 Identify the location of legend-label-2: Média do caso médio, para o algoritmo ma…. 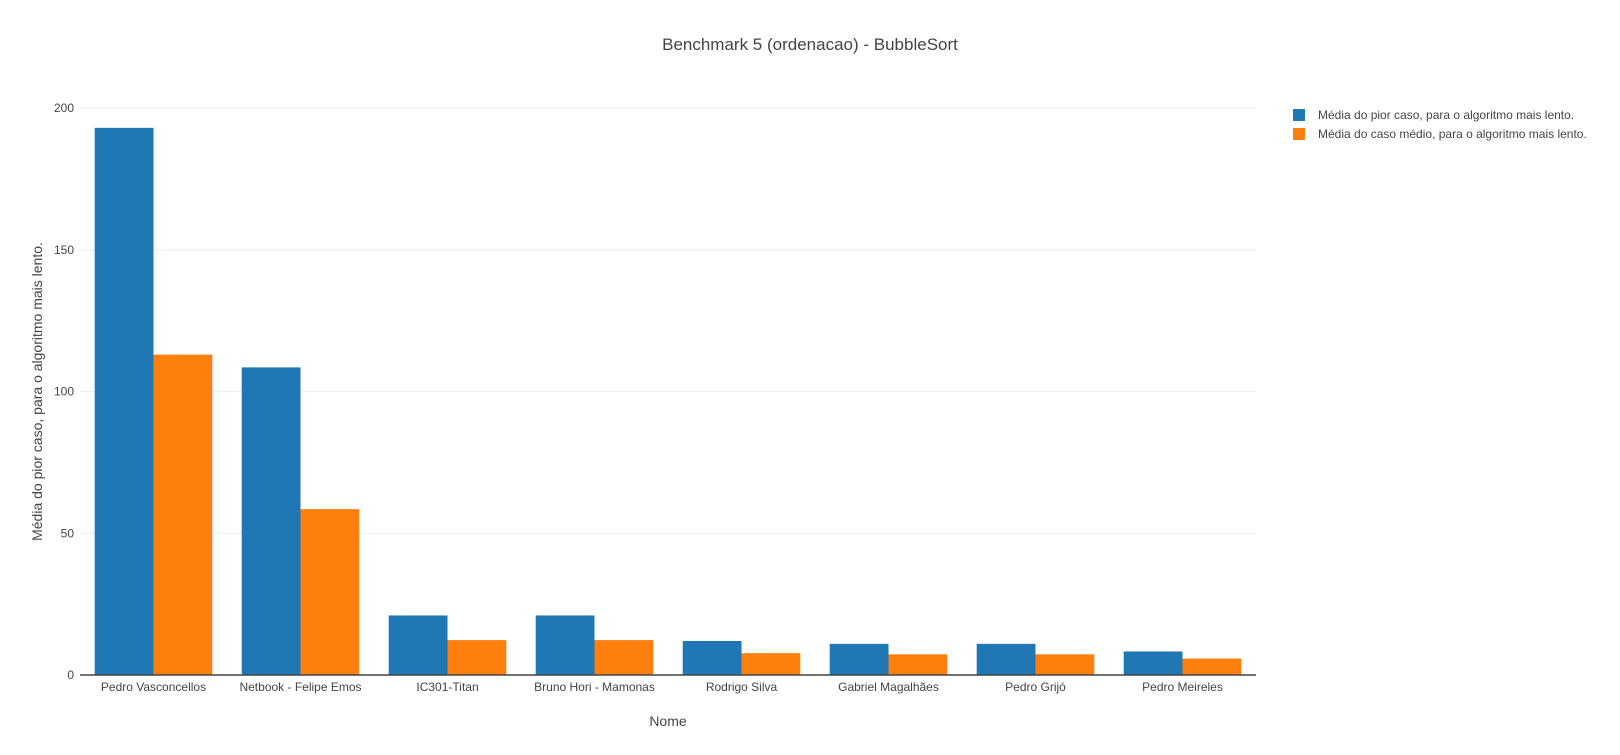
(1452, 134).